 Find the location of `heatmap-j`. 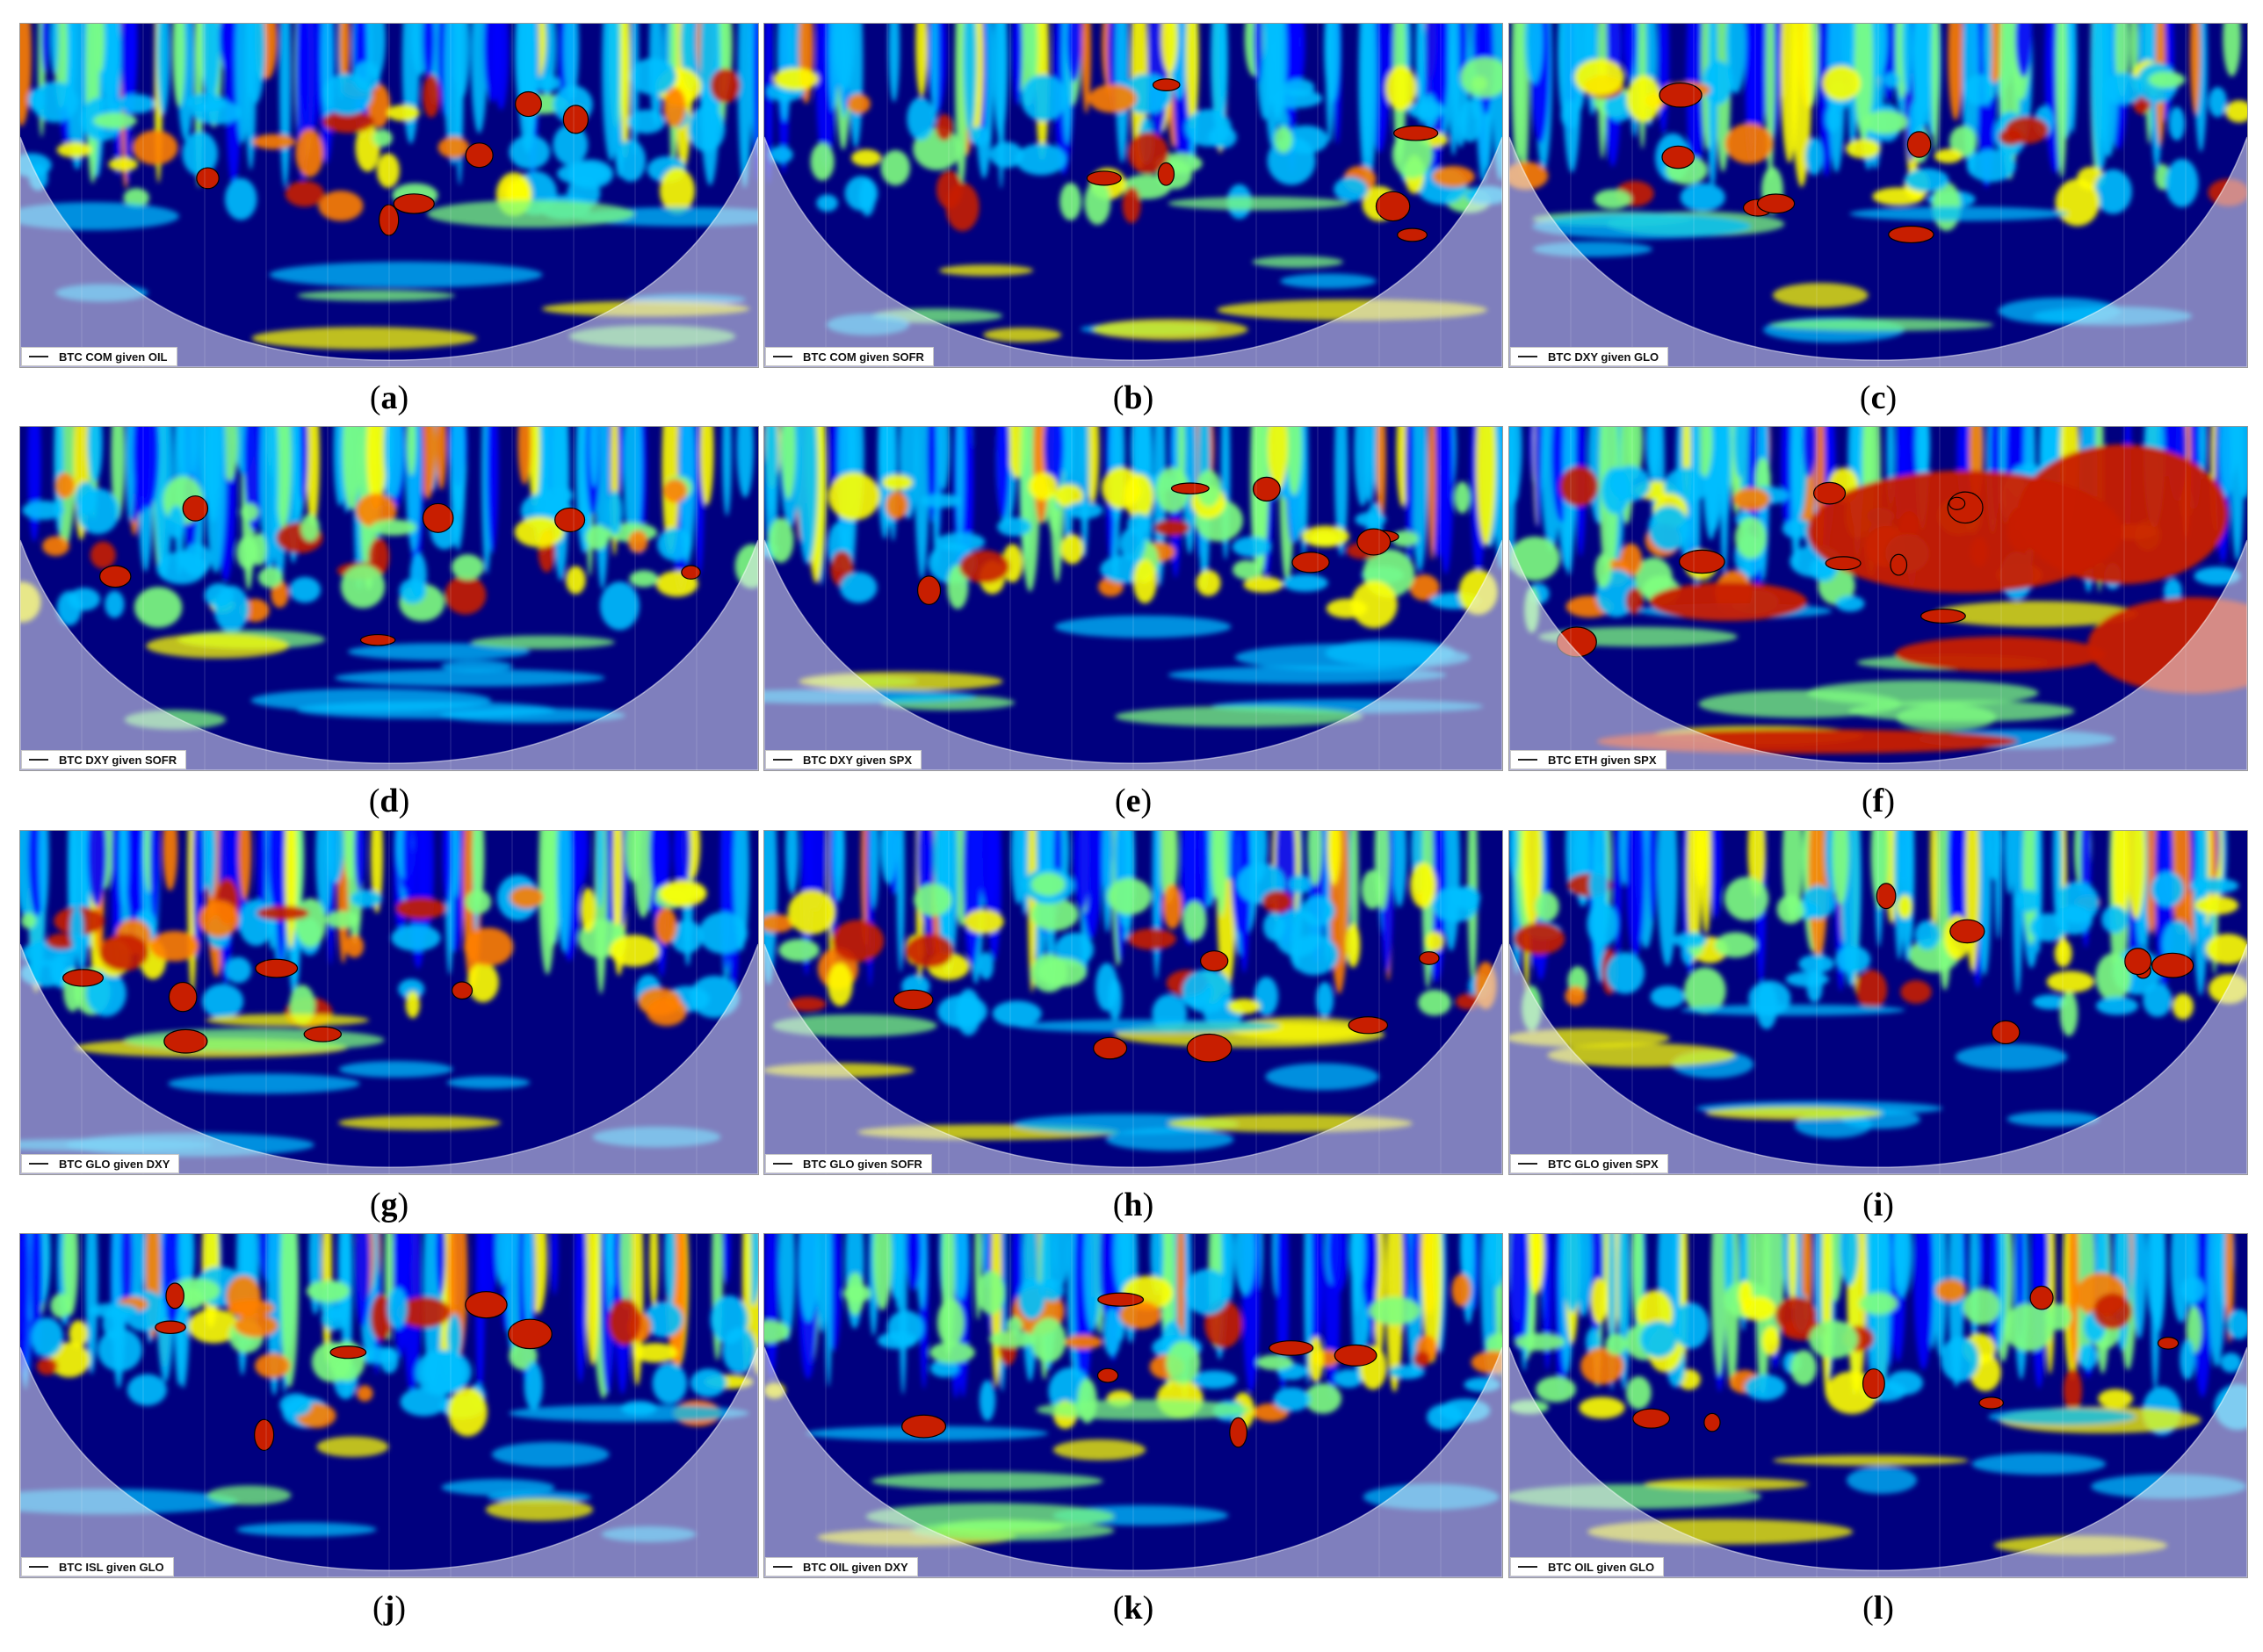

heatmap-j is located at coordinates (389, 1405).